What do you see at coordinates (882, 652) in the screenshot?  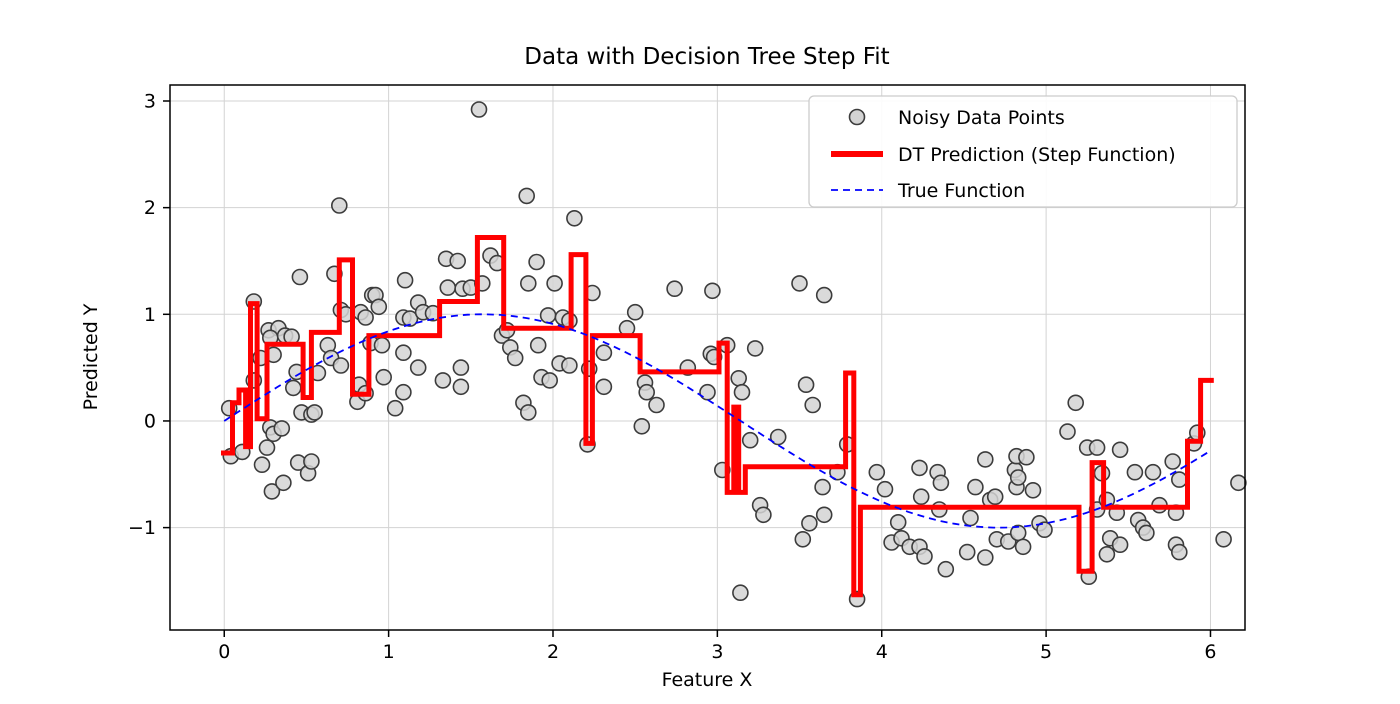 I see `x-tick-label: 4` at bounding box center [882, 652].